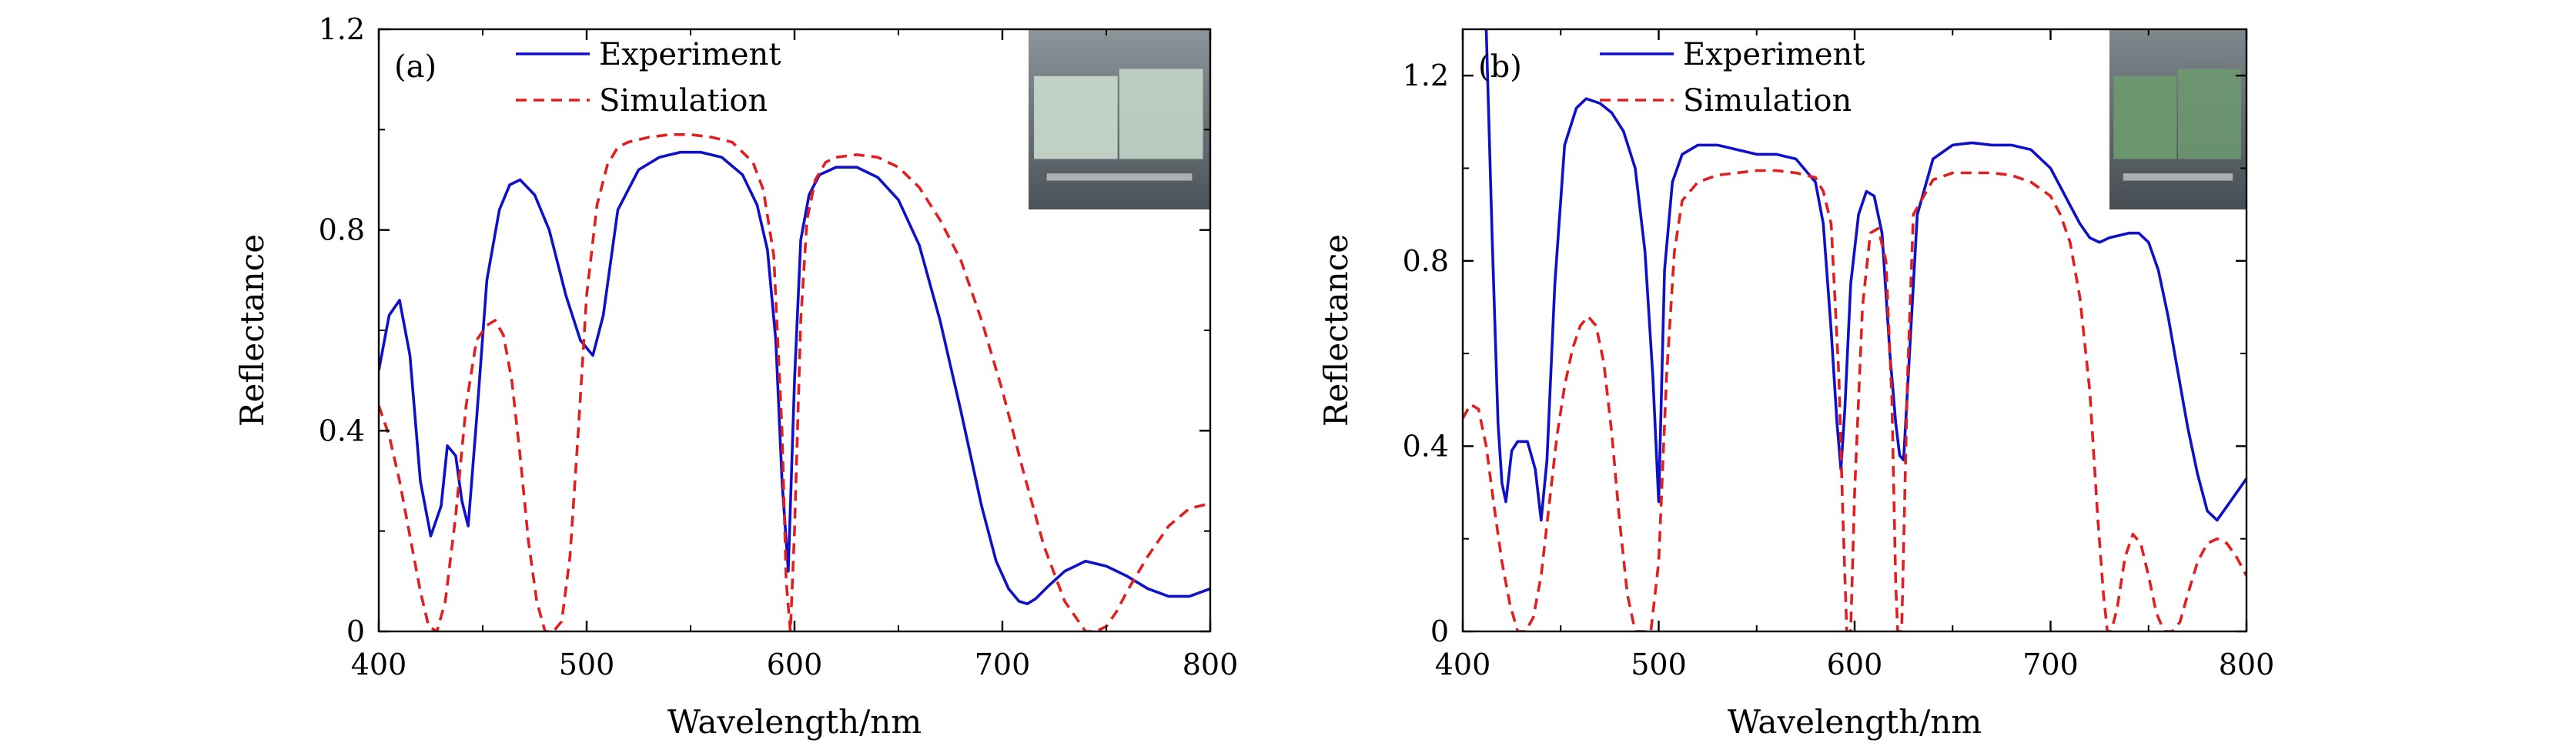 The height and width of the screenshot is (750, 2576). Describe the element at coordinates (416, 67) in the screenshot. I see `panel-label: (a)` at that location.